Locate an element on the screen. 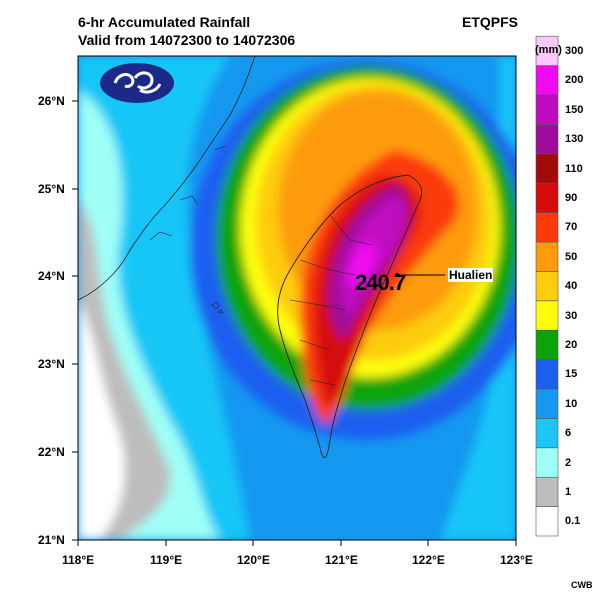  colorbar-label-30: 30 is located at coordinates (571, 315).